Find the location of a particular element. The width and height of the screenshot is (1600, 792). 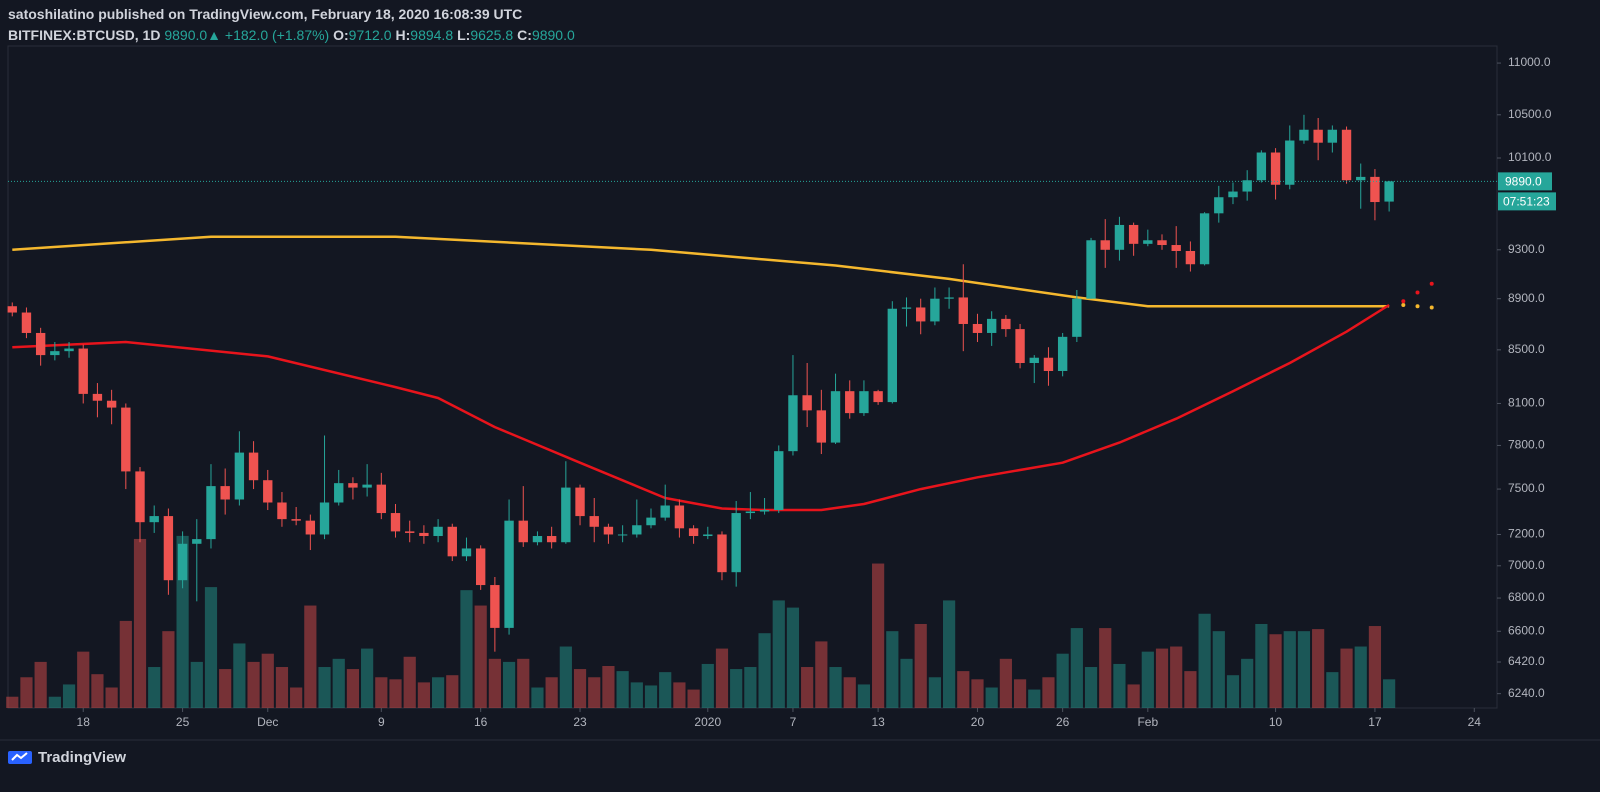

x-tick-label: 18 is located at coordinates (84, 722).